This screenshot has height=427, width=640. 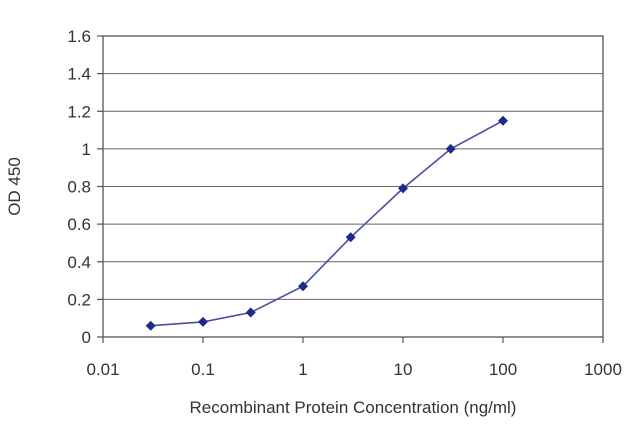 I want to click on y-tick-label: 0.6, so click(x=79, y=224).